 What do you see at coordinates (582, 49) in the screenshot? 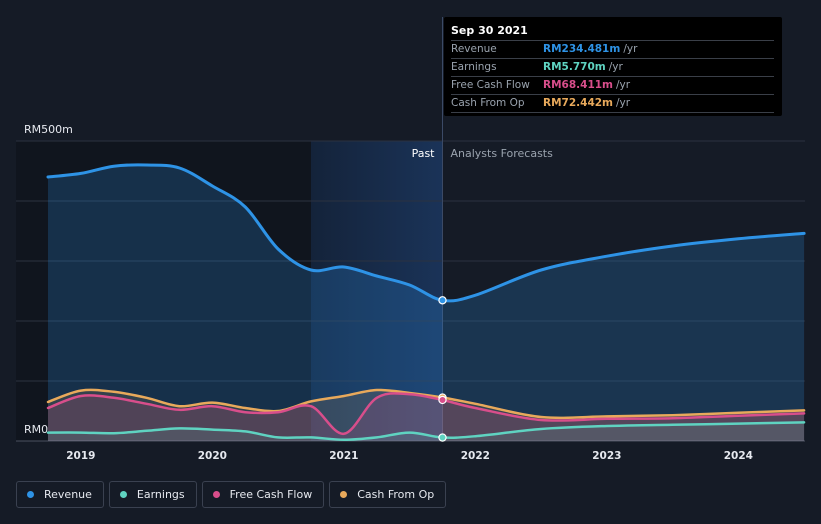
I see `tooltip-value: RM234.481m` at bounding box center [582, 49].